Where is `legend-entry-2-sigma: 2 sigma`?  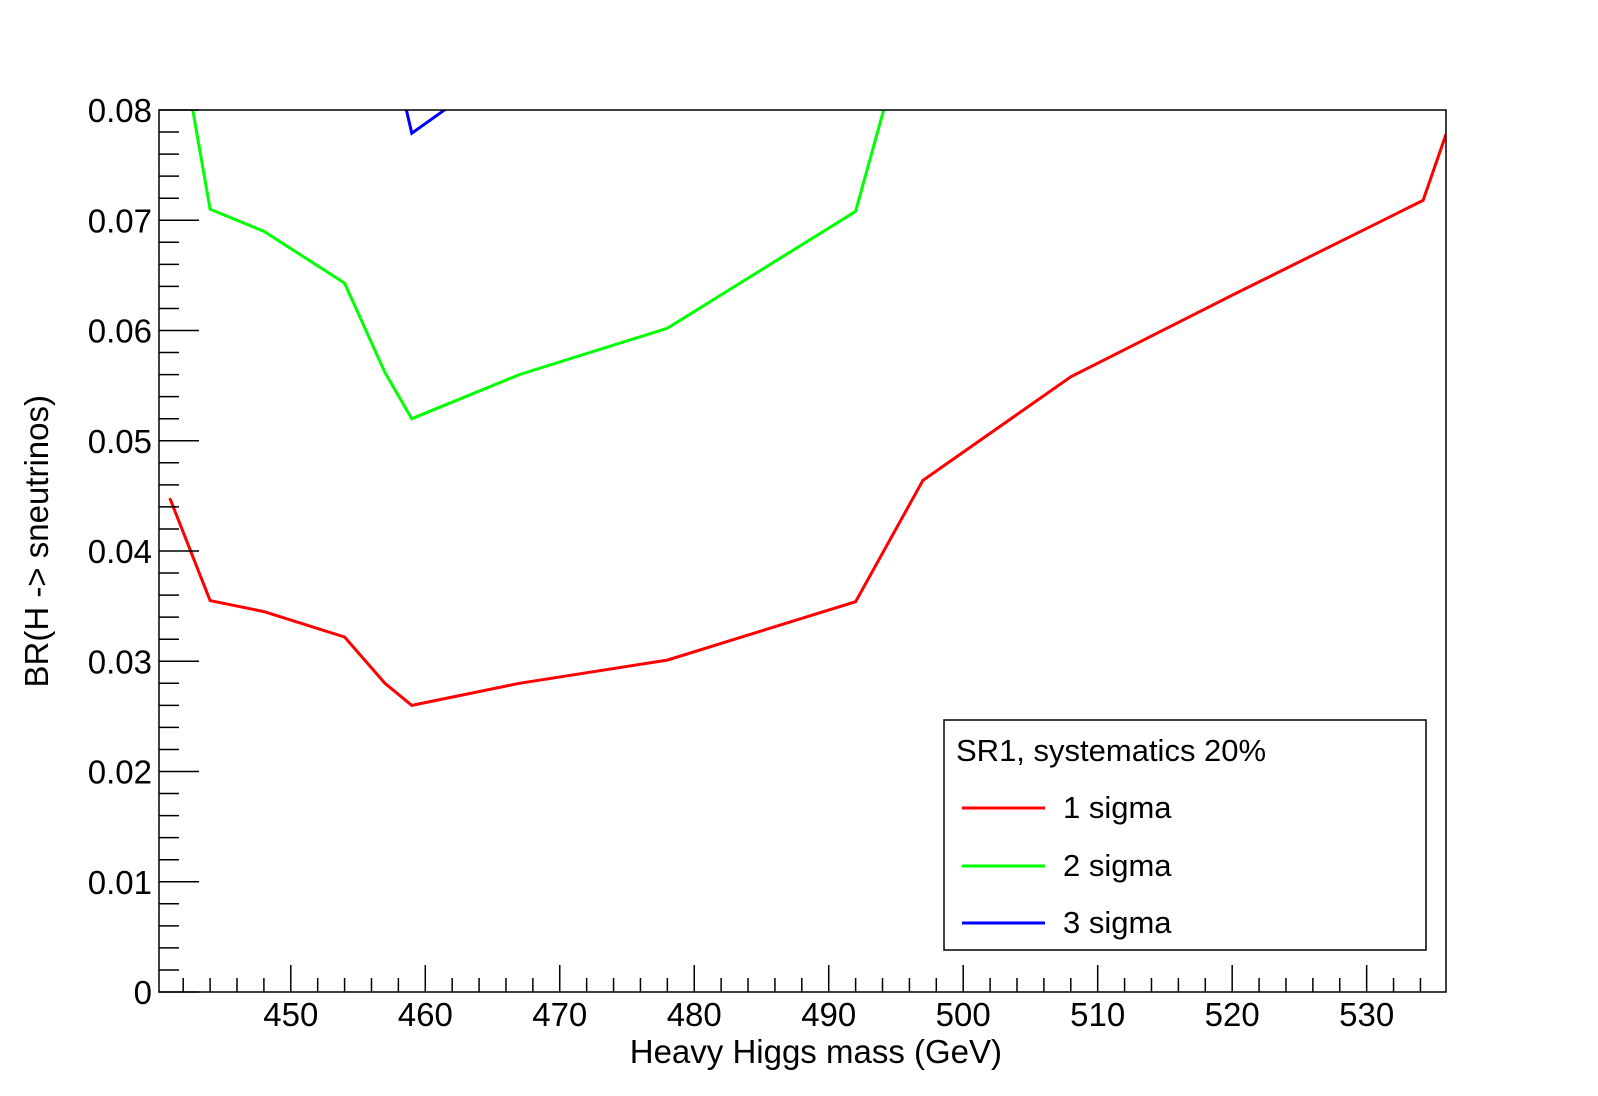
legend-entry-2-sigma: 2 sigma is located at coordinates (1067, 865).